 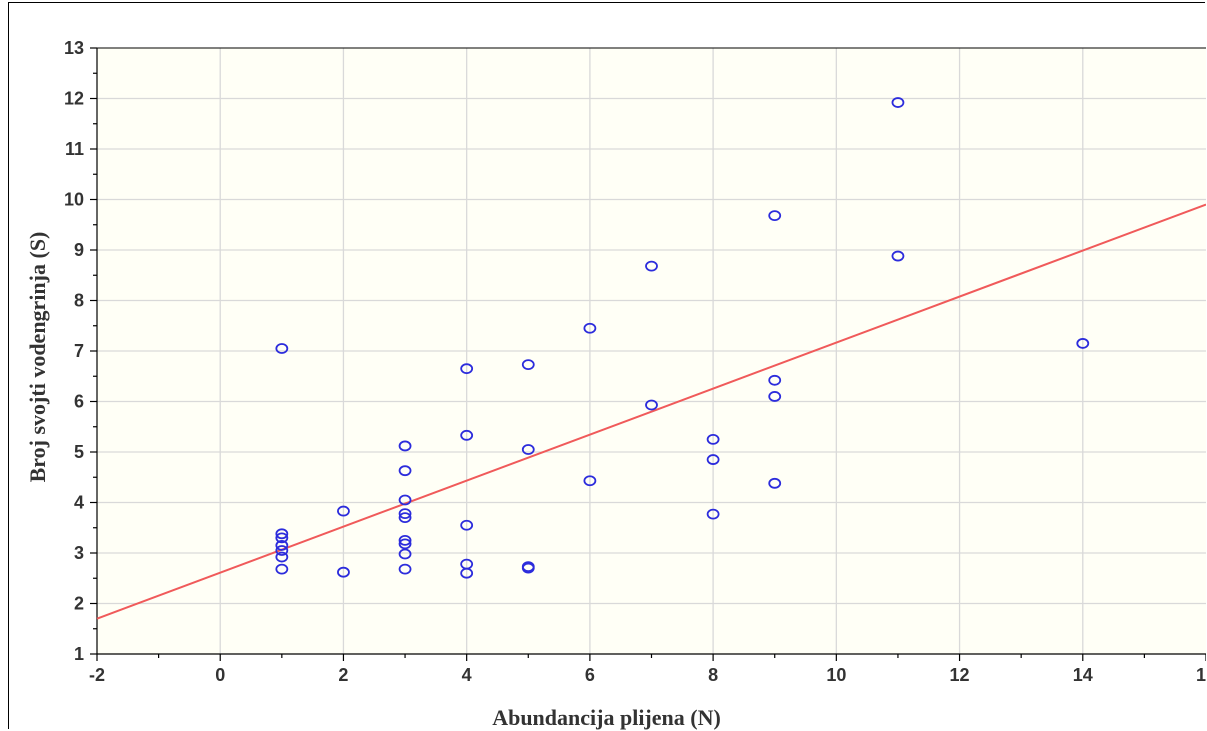 I want to click on x-tick-label: 2, so click(x=343, y=675).